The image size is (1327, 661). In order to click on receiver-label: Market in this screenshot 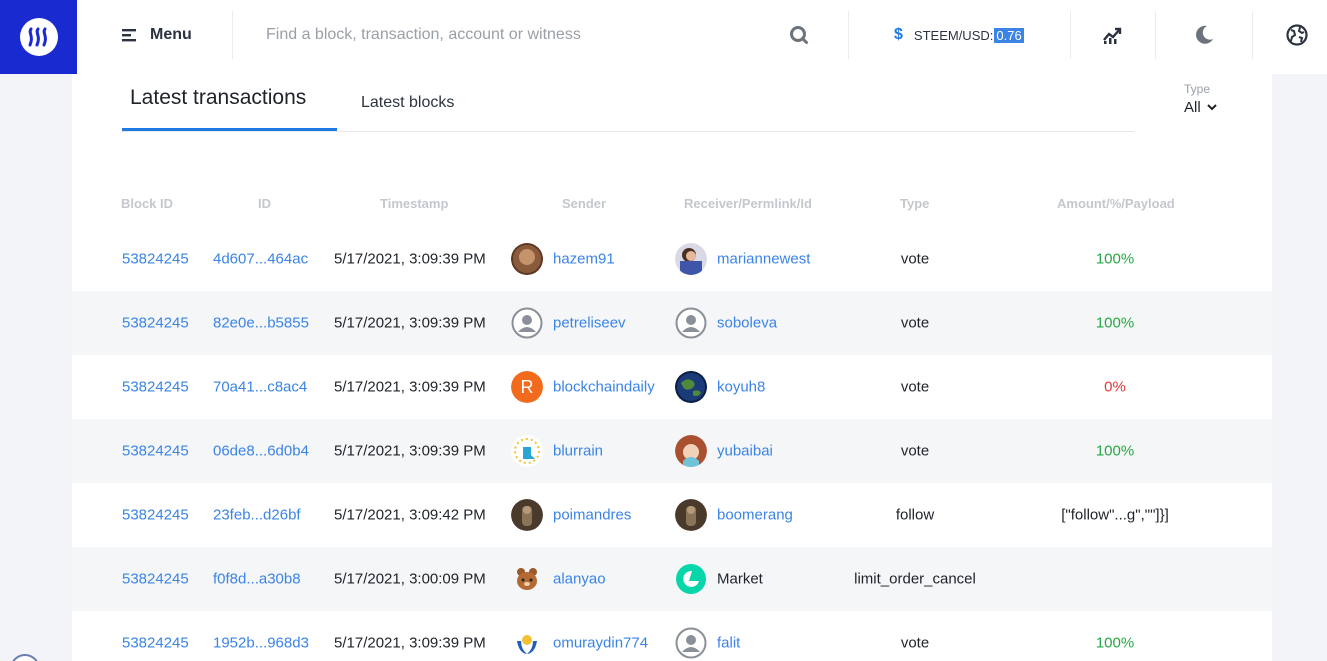, I will do `click(740, 579)`.